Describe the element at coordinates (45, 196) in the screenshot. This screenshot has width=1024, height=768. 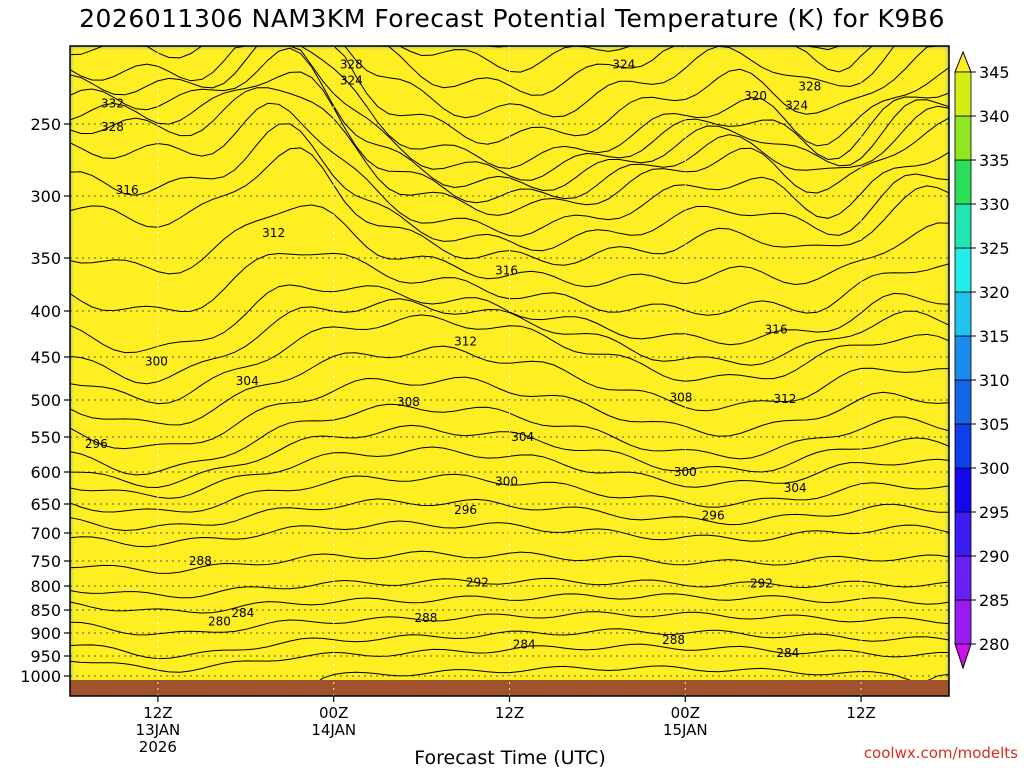
I see `y-tick-label: 300` at that location.